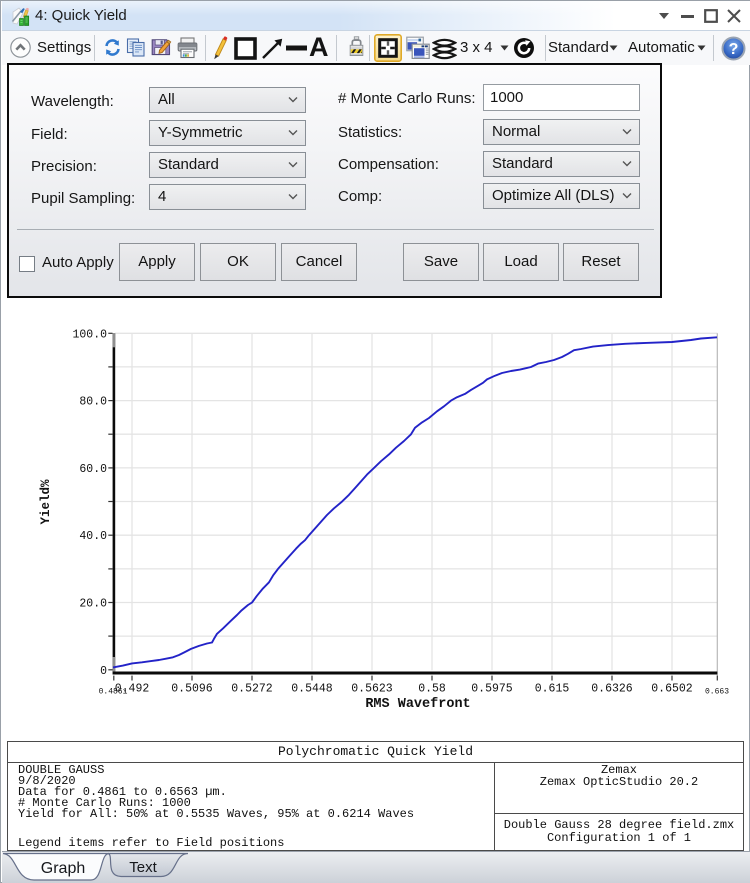 The image size is (750, 883). What do you see at coordinates (89, 334) in the screenshot?
I see `svg-text: 100.0` at bounding box center [89, 334].